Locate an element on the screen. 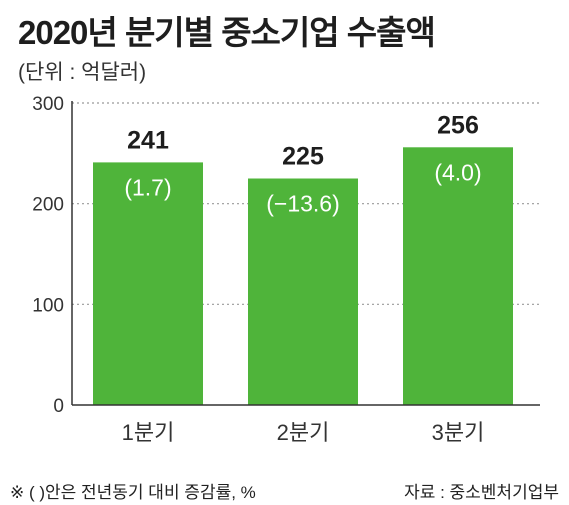 The image size is (569, 505). change-label: (4.0) is located at coordinates (457, 172).